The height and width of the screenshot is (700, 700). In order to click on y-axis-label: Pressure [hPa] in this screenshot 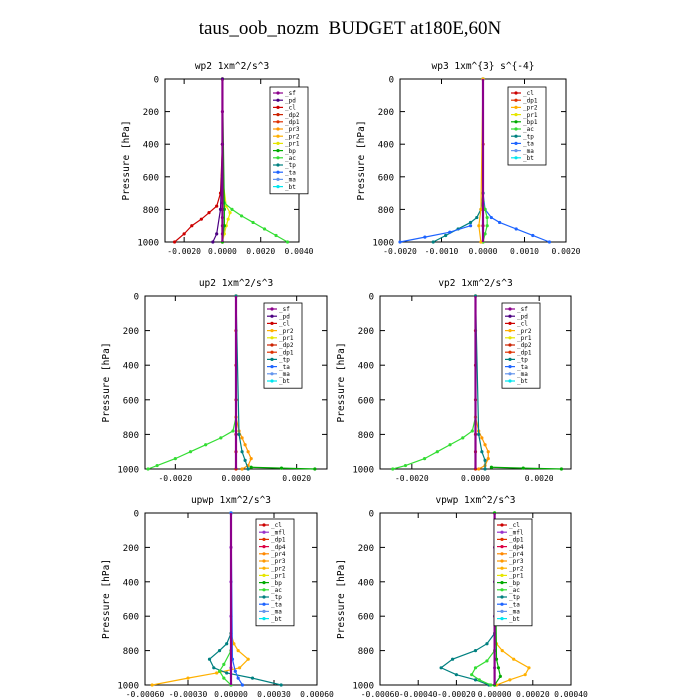, I will do `click(341, 599)`.